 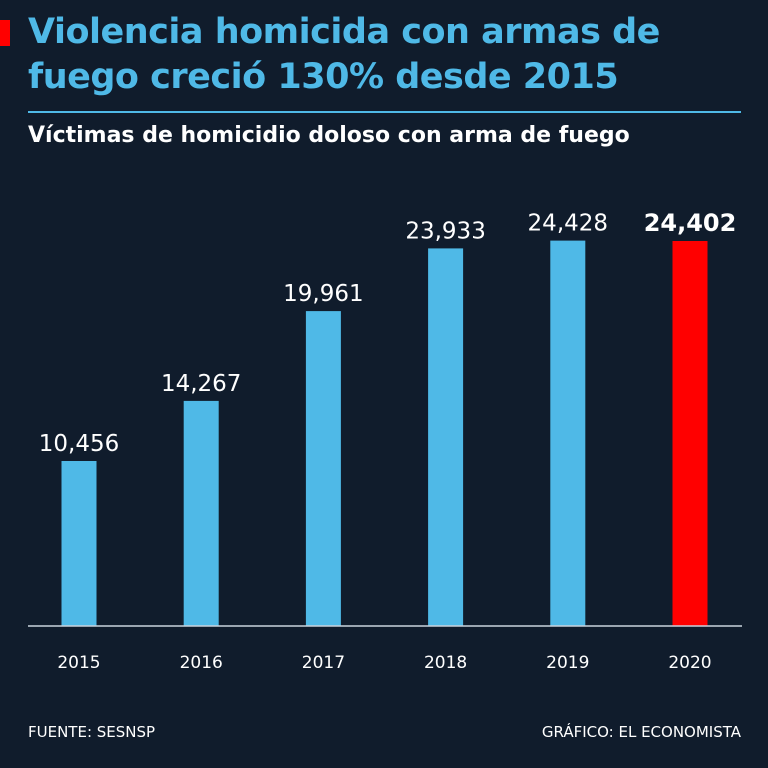 I want to click on accent-marker, so click(x=5, y=33).